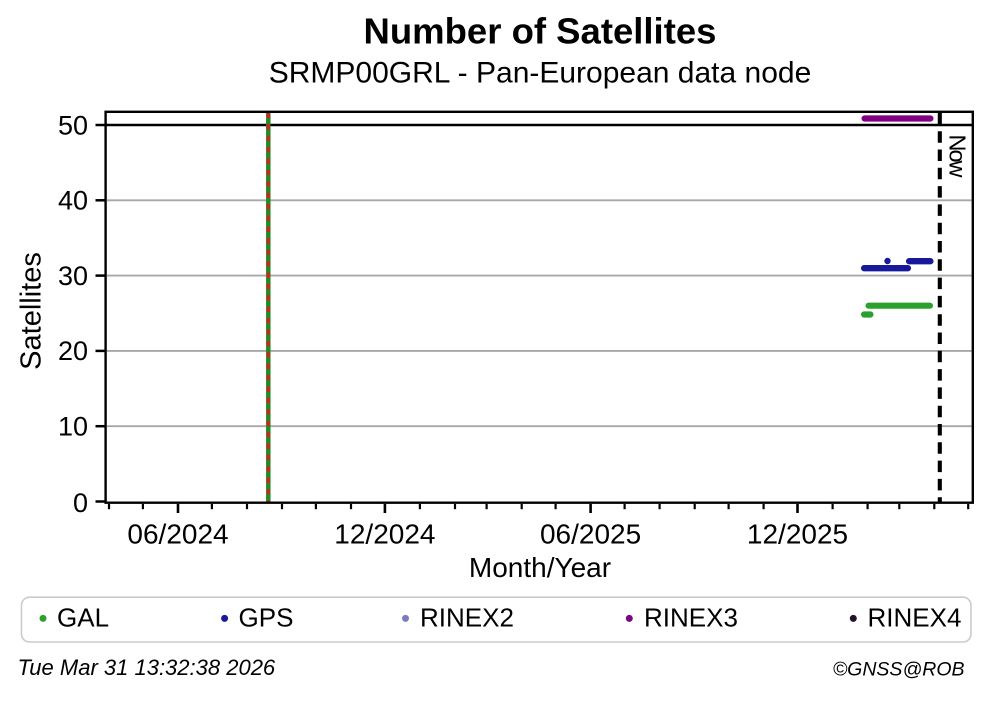  I want to click on svg-text: 12/2025, so click(797, 534).